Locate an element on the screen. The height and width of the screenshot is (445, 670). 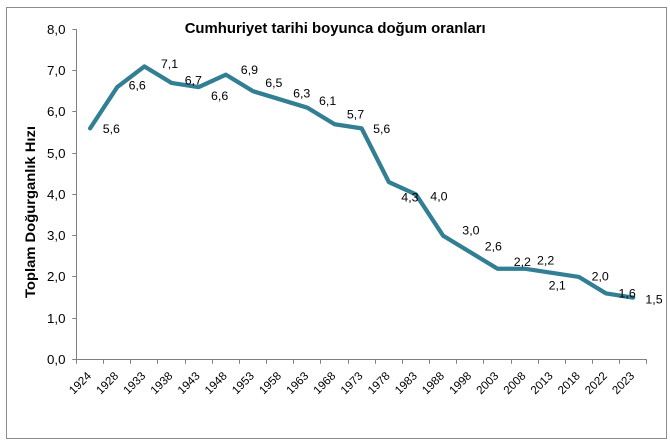
svg-text:Cumhuriyet tarihi boyunca doğu: Cumhuriyet tarihi boyunca doğum oranları is located at coordinates (335, 29).